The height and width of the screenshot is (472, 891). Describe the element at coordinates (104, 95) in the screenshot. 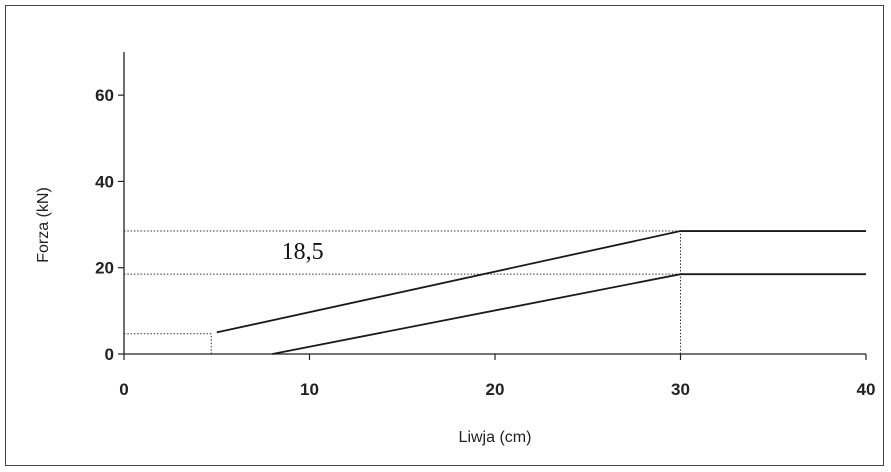

I see `y-tick-label: 60` at that location.